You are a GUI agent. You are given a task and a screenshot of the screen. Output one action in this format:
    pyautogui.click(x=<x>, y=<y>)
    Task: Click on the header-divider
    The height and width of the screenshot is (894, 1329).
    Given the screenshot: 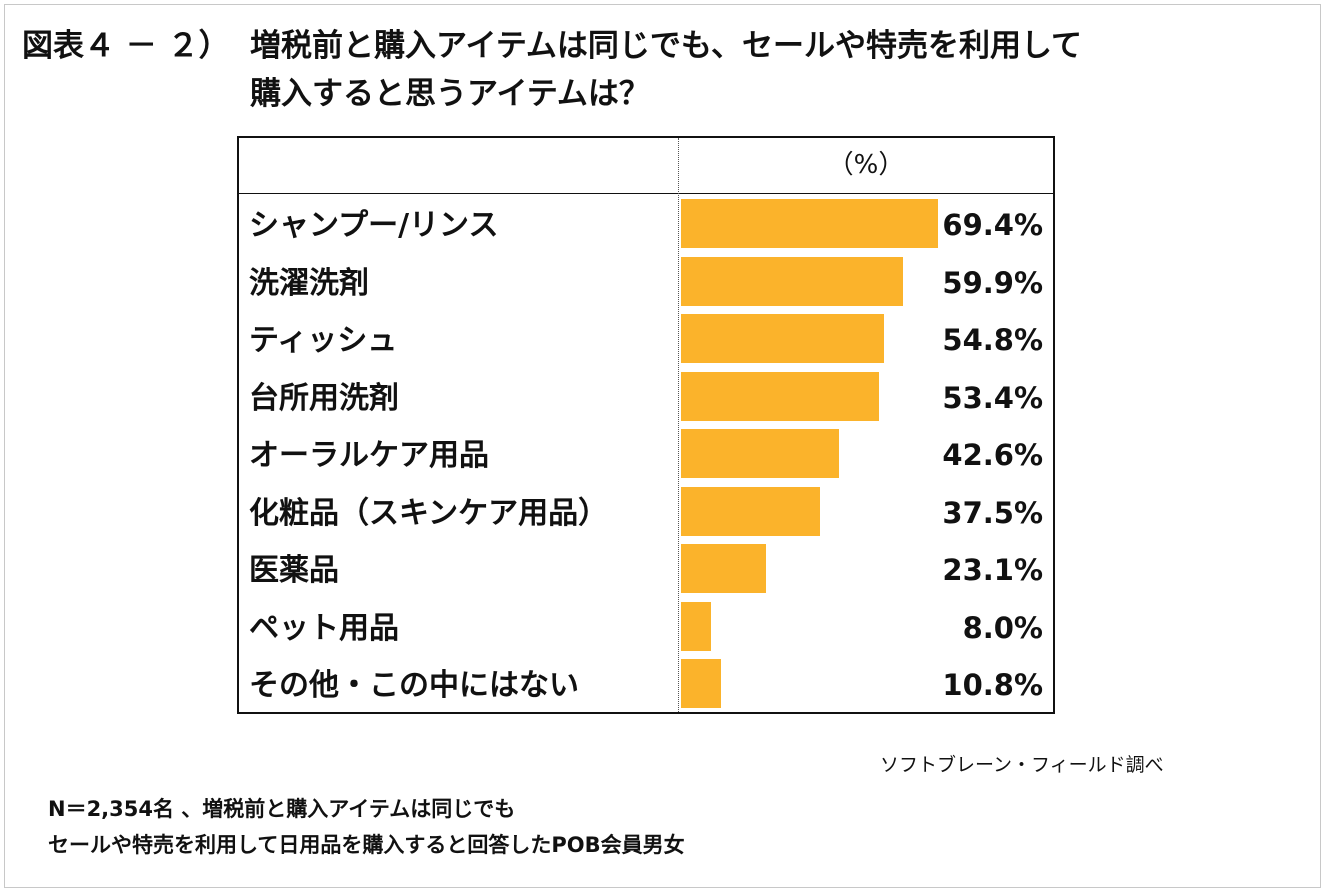 What is the action you would take?
    pyautogui.click(x=646, y=193)
    